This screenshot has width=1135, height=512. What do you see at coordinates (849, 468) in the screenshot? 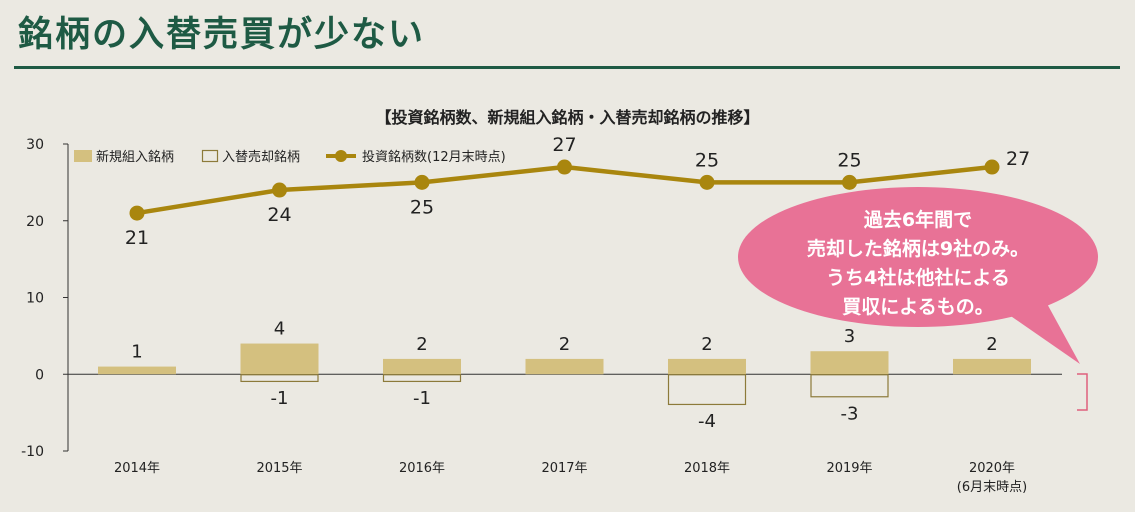
I see `x-tick-label: 2019年` at bounding box center [849, 468].